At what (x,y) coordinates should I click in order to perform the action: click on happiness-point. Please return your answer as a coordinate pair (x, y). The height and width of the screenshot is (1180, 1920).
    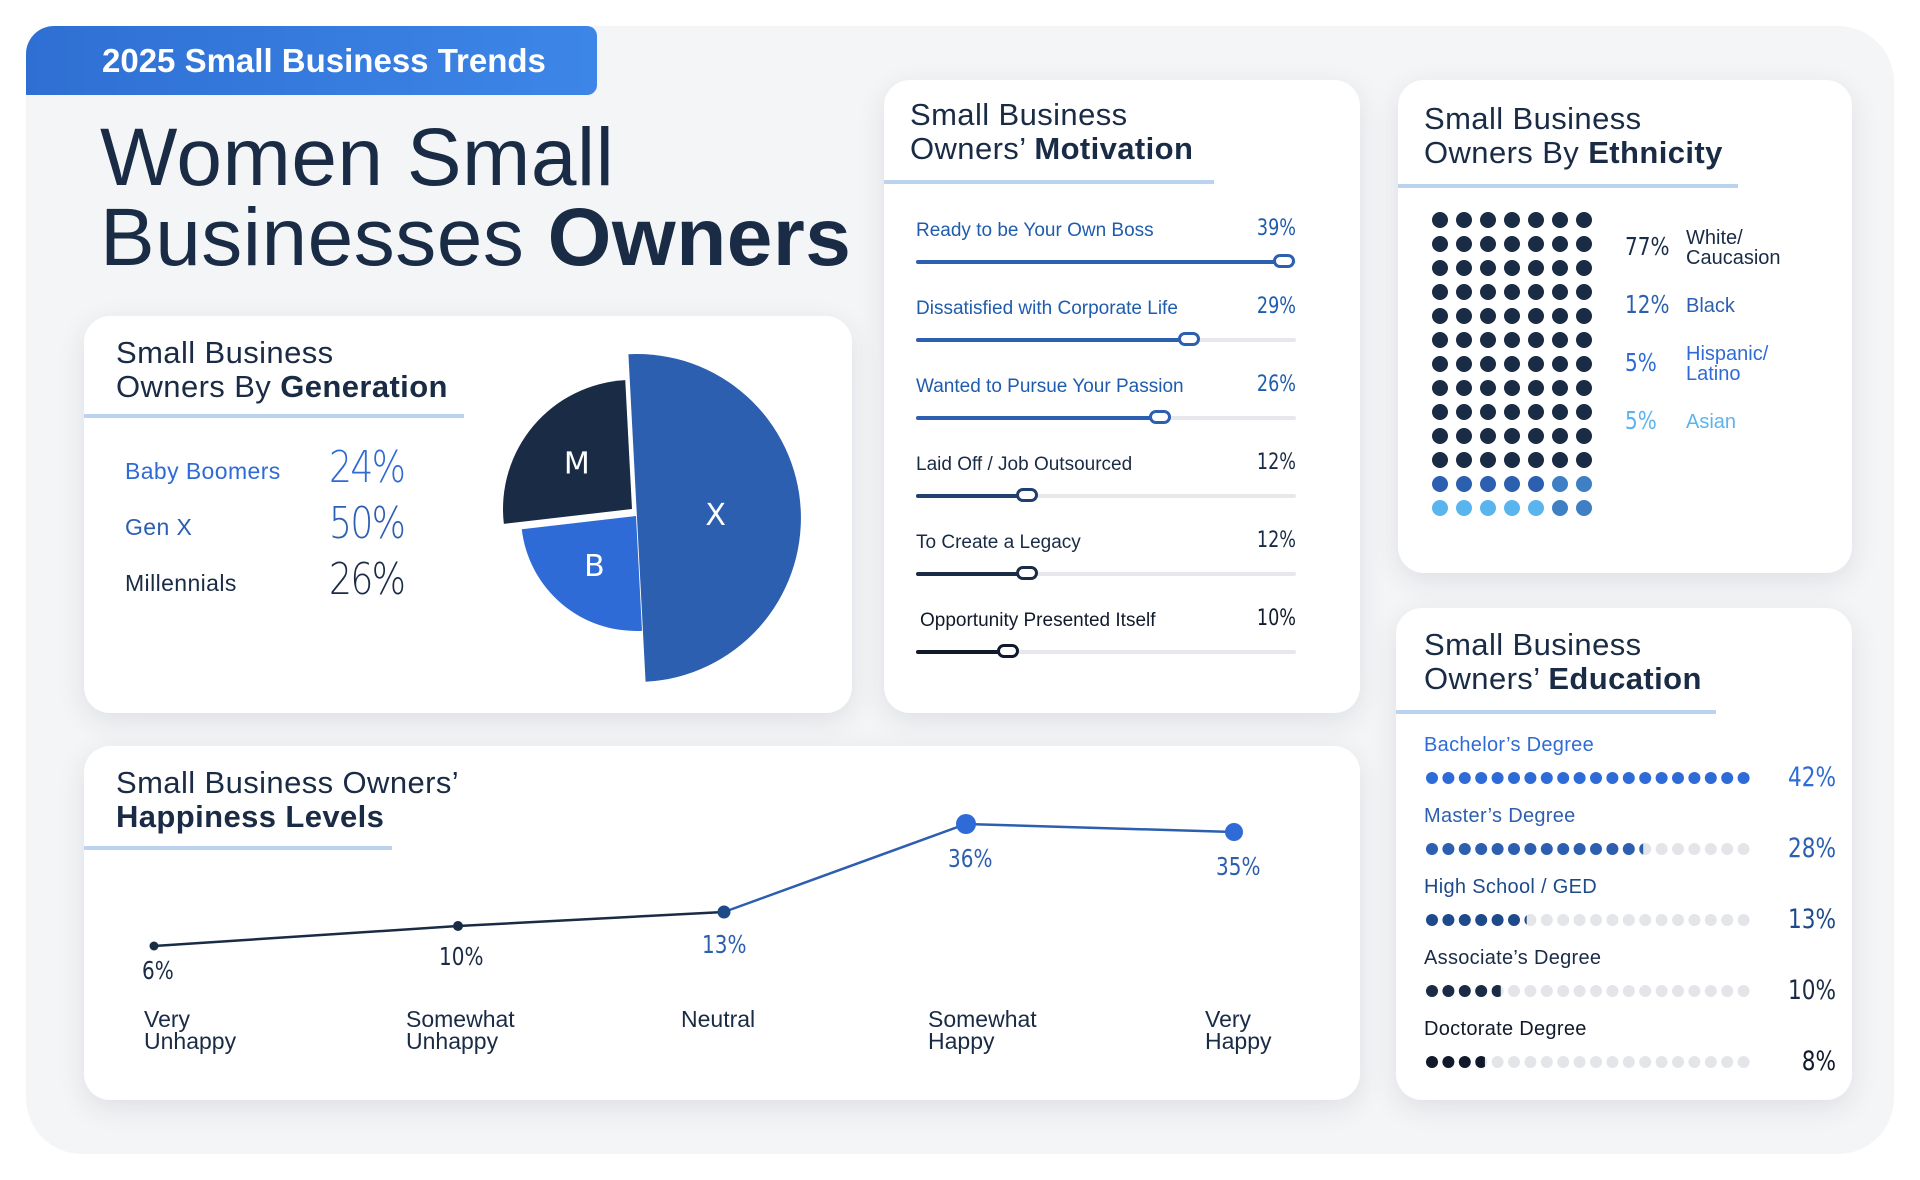
    Looking at the image, I should click on (458, 926).